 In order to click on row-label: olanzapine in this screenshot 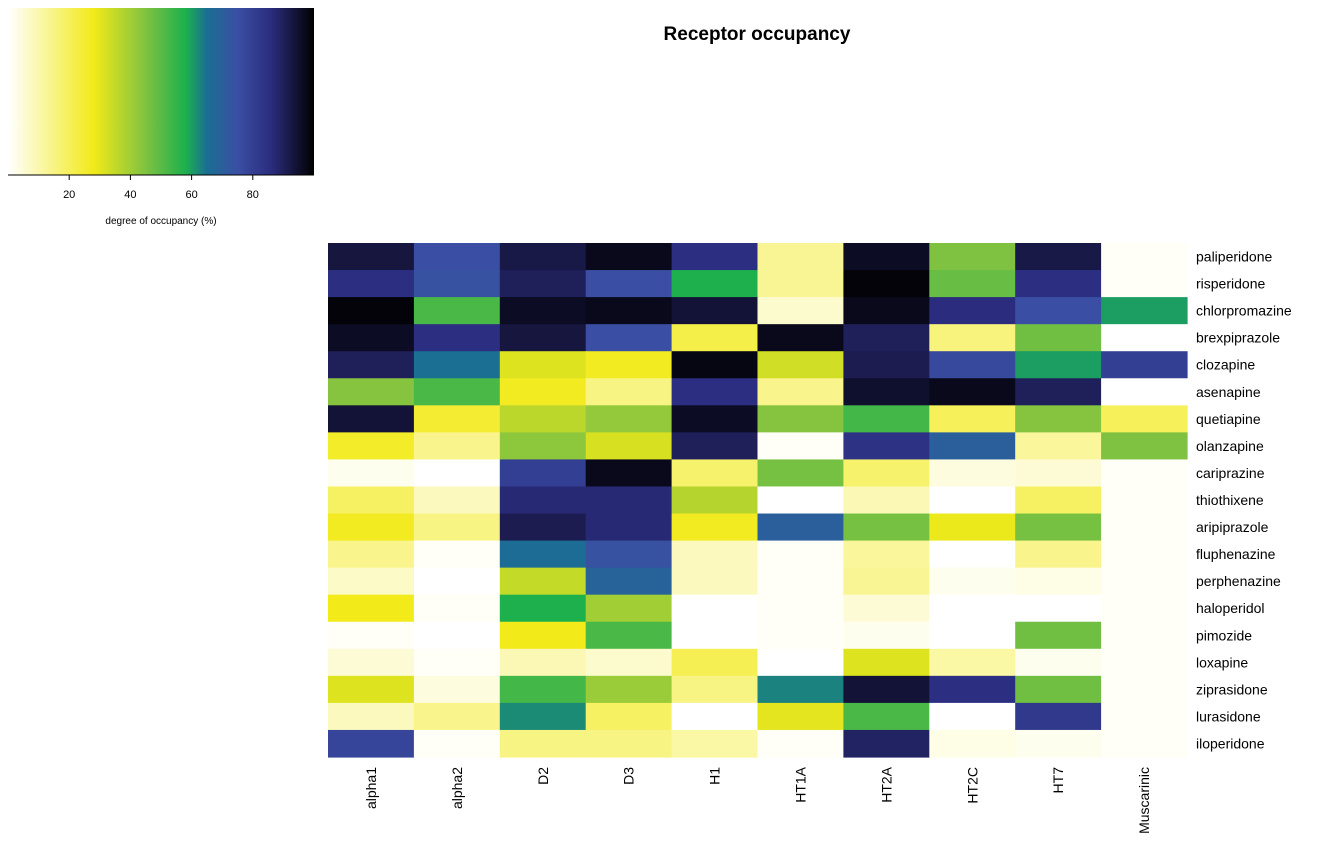, I will do `click(1230, 446)`.